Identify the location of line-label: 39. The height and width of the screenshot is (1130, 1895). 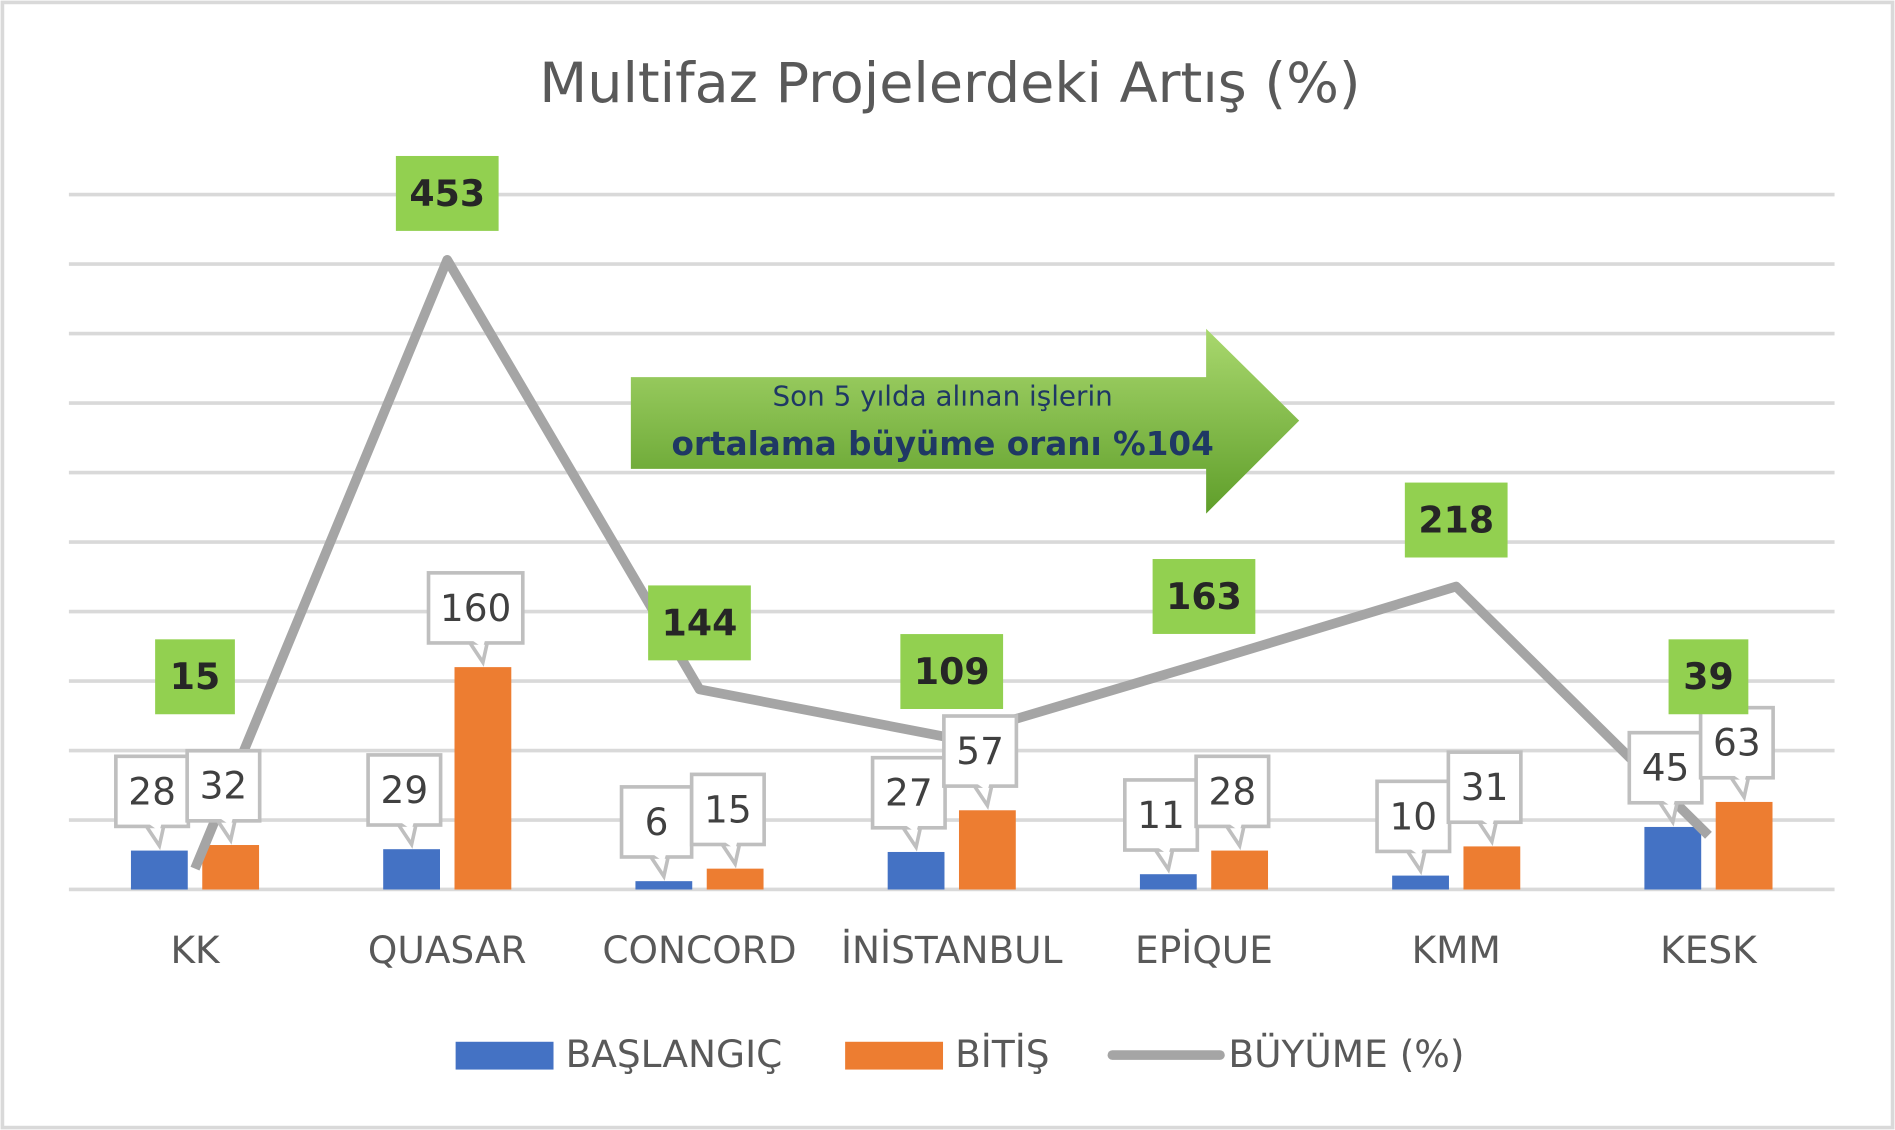
(1708, 676).